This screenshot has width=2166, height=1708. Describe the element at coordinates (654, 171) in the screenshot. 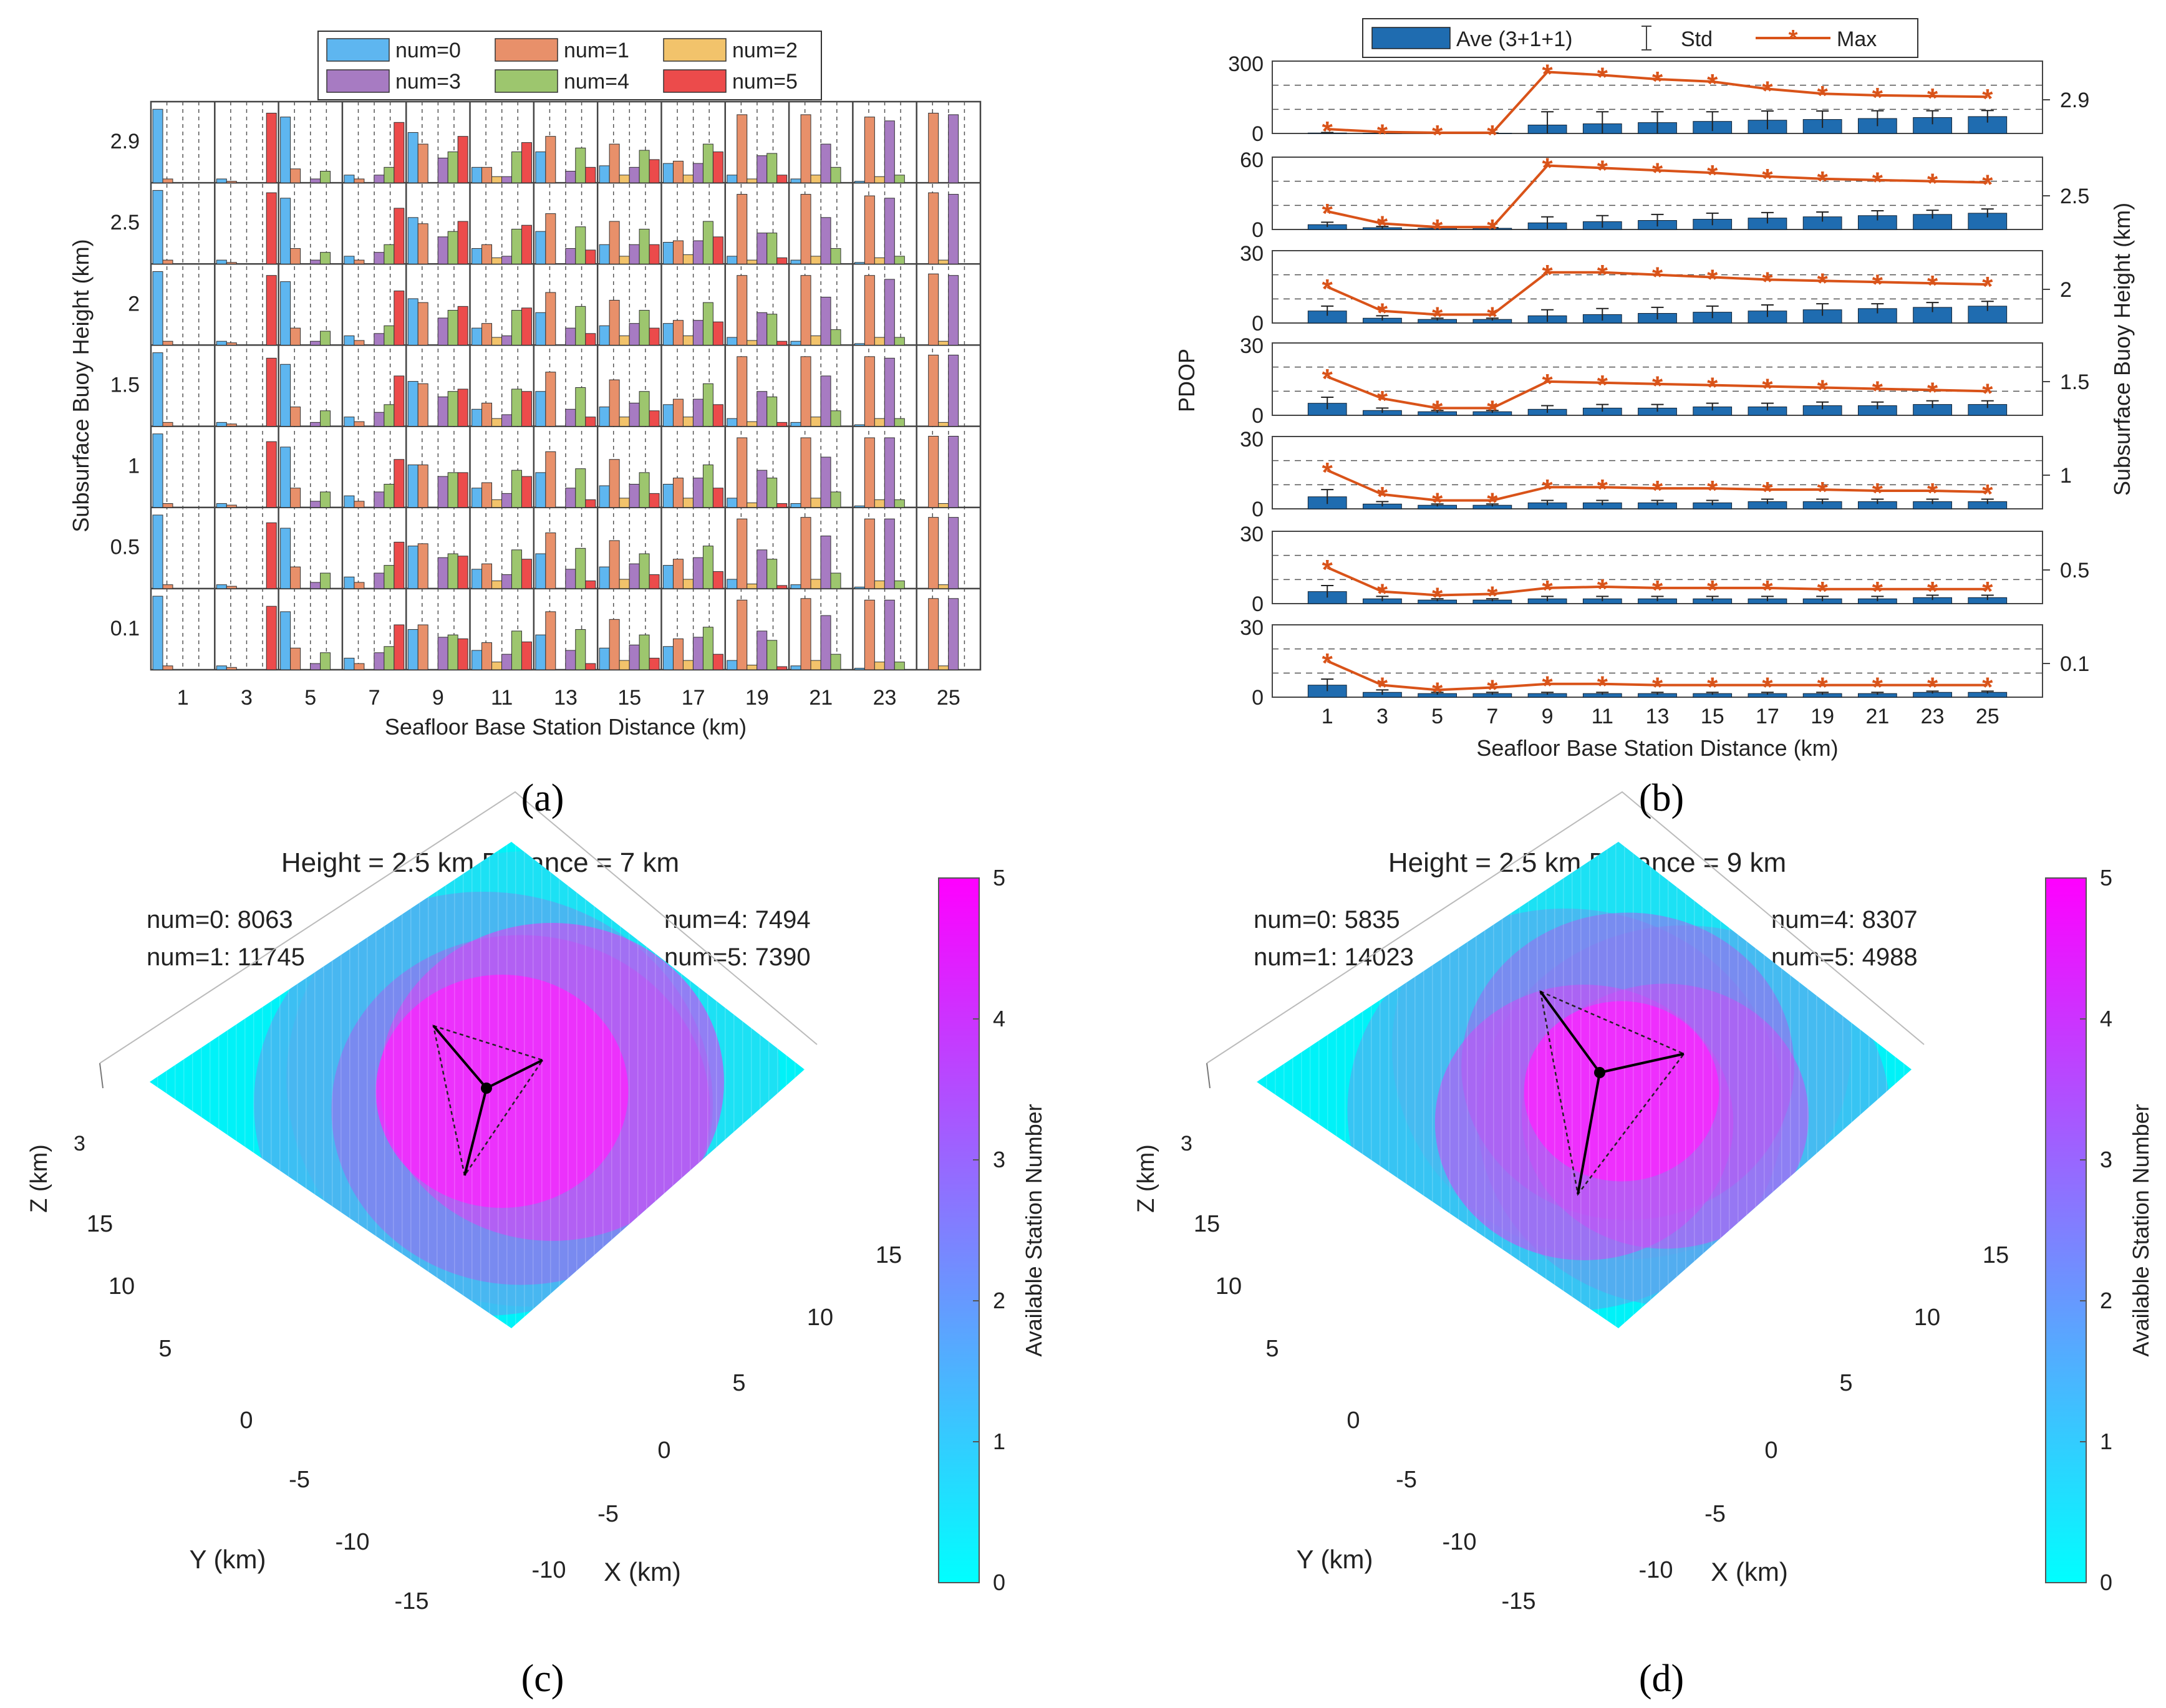

I see `bar-a-h2.9-x15-num5` at that location.